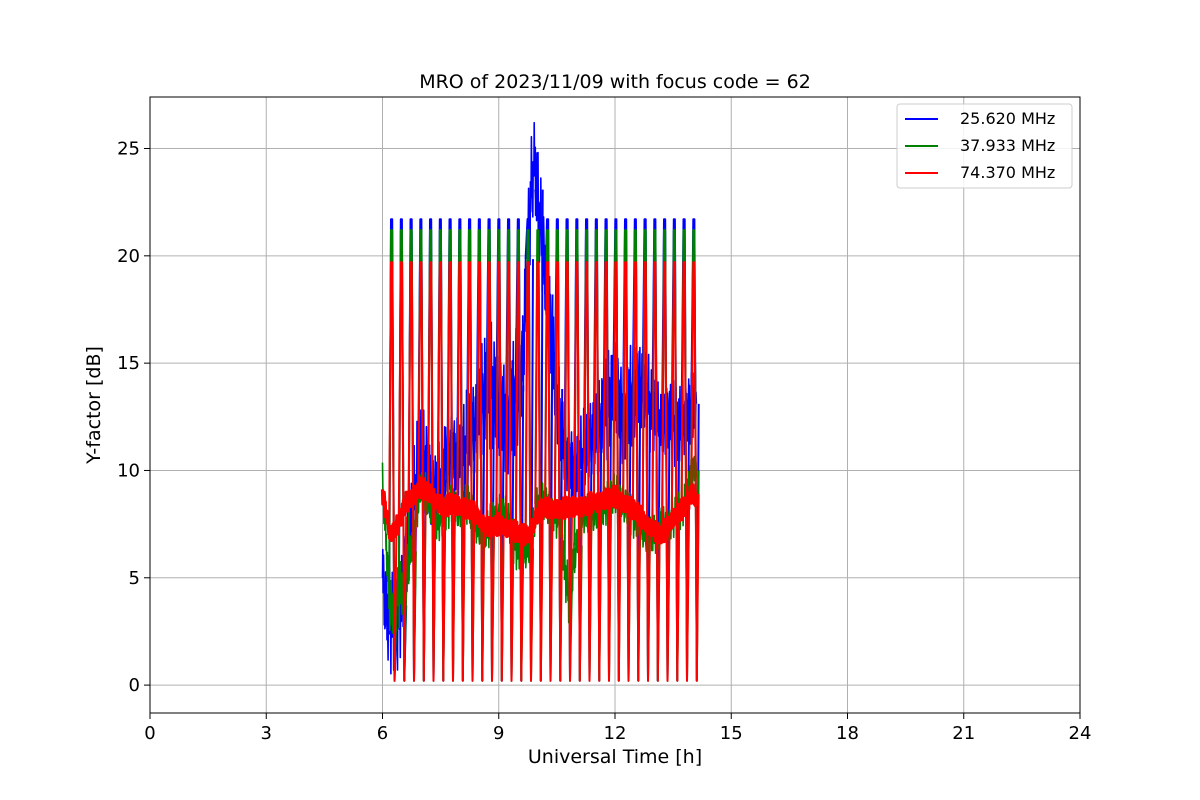  I want to click on y-tick-label: 0, so click(134, 685).